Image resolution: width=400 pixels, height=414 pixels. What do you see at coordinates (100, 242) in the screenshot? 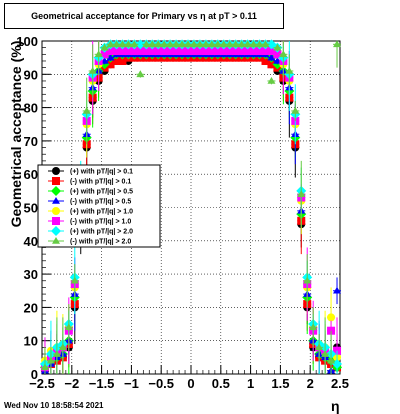
I see `legend-label: (-) with pT/|q| > 2.0` at bounding box center [100, 242].